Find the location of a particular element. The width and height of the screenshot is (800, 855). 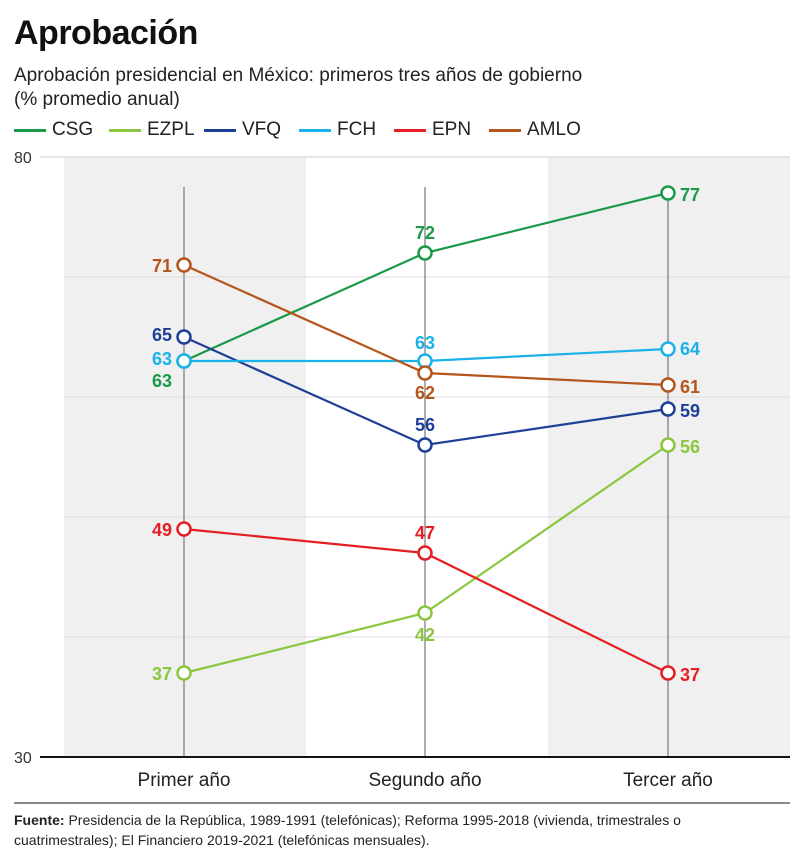

x-tick-label: Tercer año is located at coordinates (668, 780).